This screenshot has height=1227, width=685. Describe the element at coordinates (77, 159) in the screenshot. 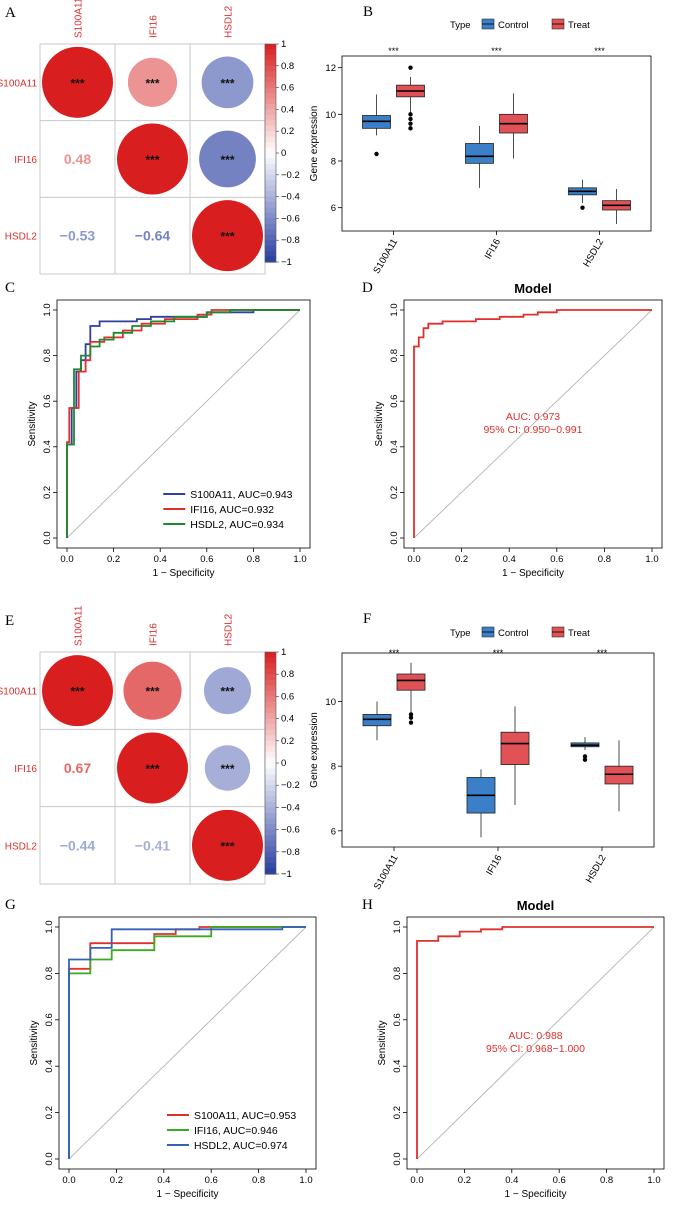

I see `corr-coefficient: 0.48` at that location.